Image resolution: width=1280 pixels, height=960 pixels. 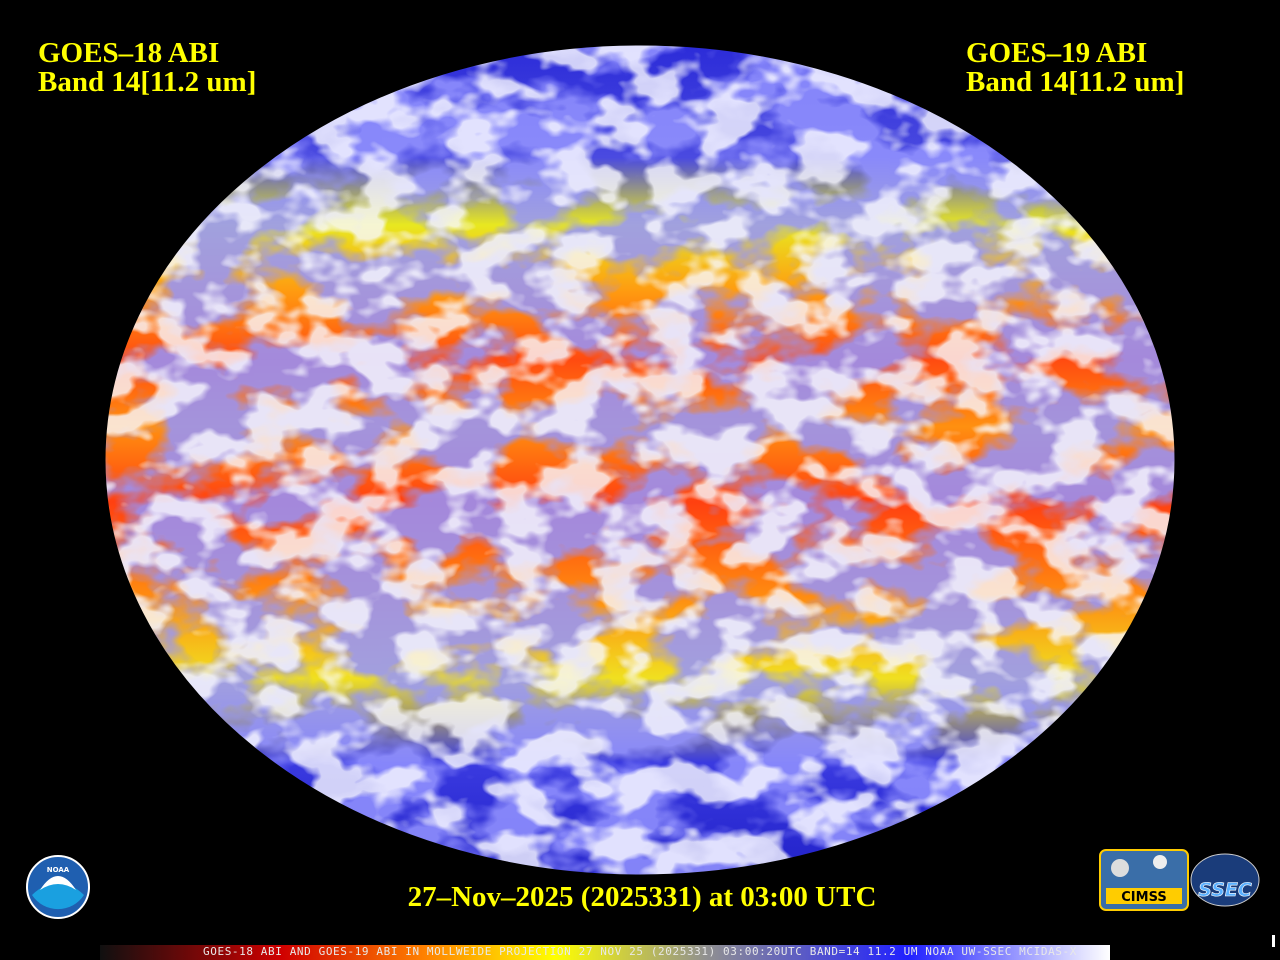 I want to click on marker, so click(x=1273, y=941).